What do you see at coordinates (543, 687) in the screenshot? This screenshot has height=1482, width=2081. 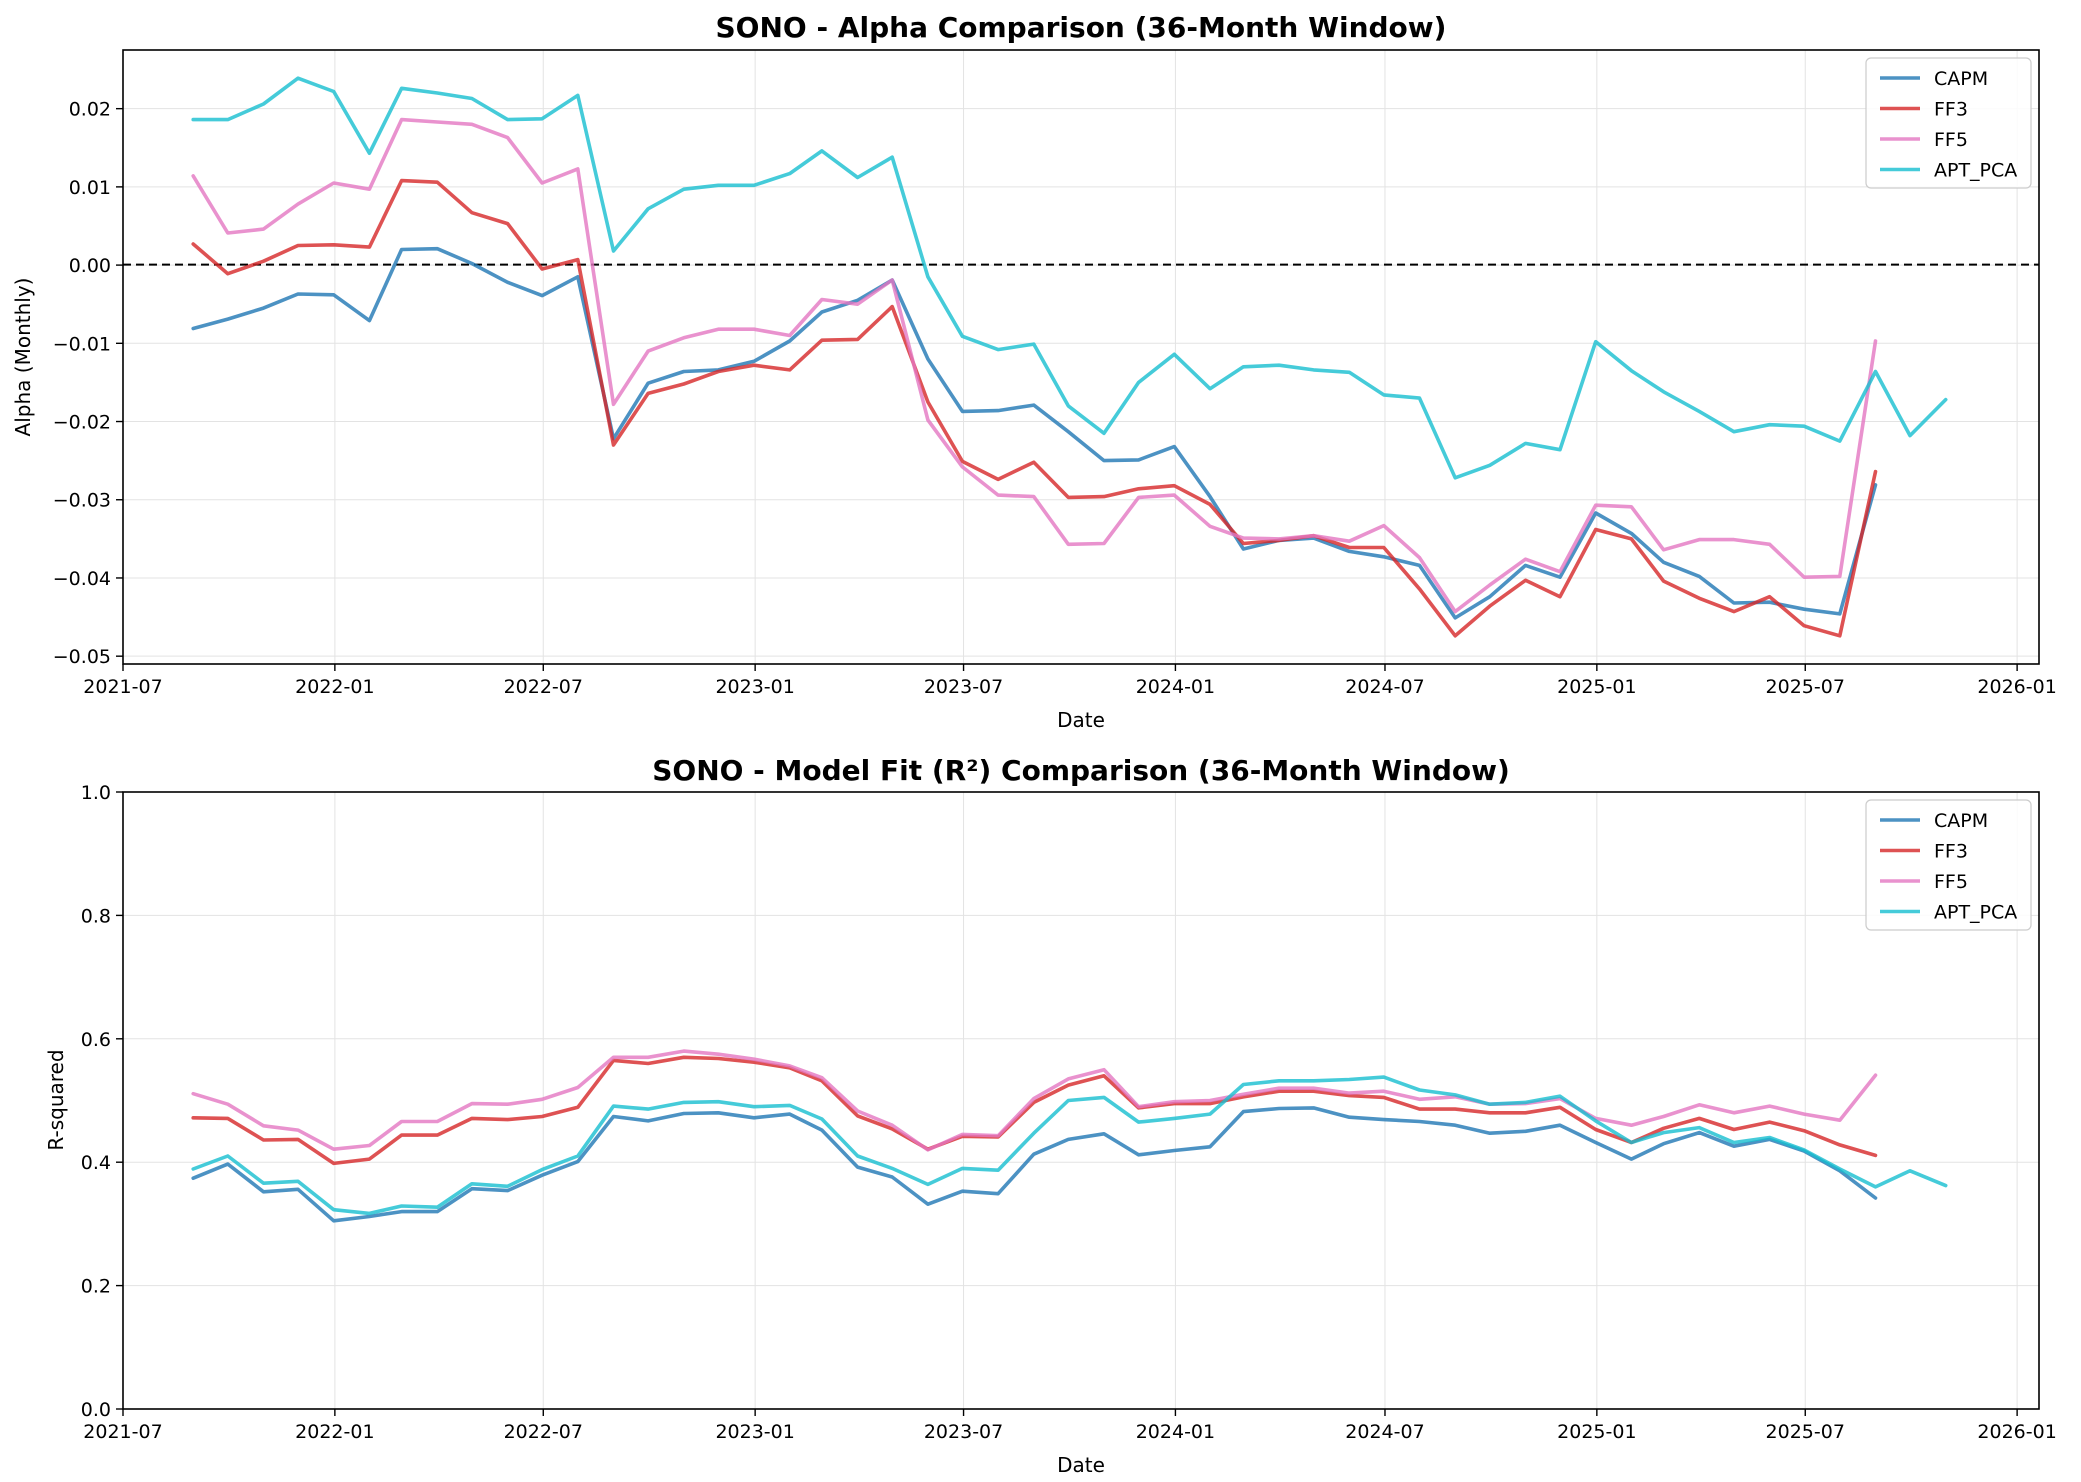 I see `alpha-x-tick-label: 2022-07` at bounding box center [543, 687].